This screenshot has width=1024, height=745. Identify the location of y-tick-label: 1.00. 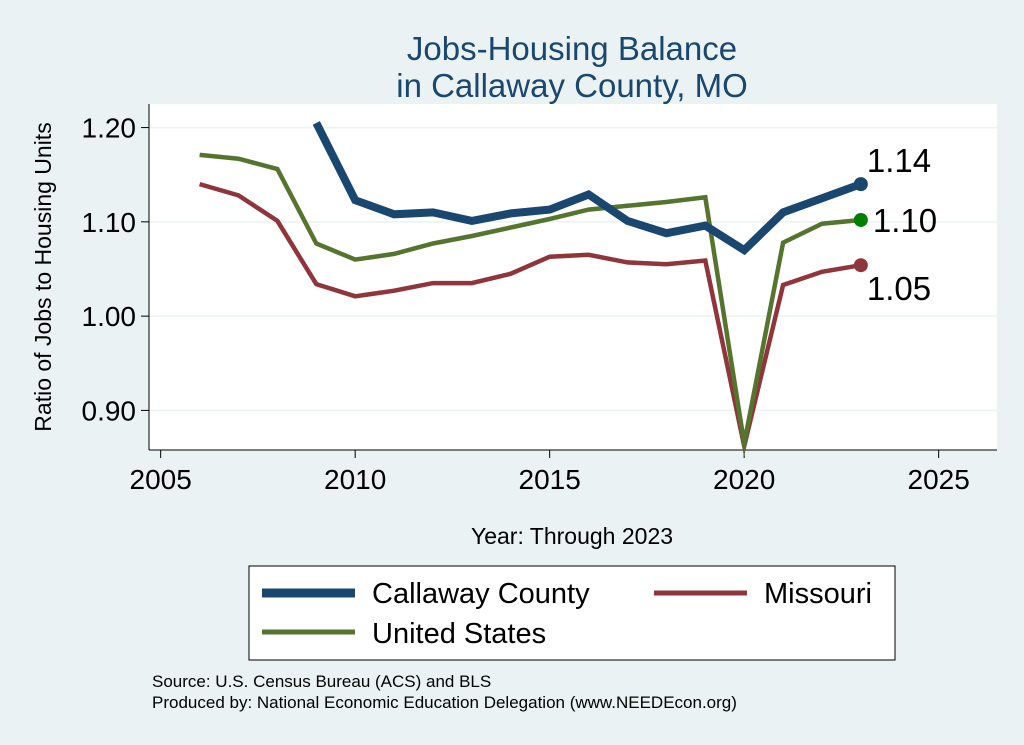
(109, 316).